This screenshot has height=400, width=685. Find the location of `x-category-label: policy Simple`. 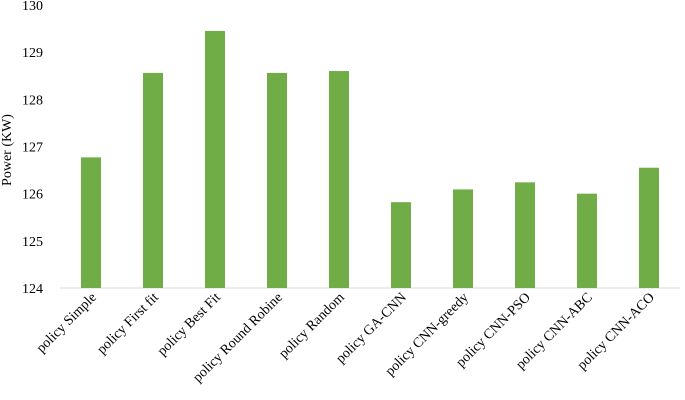

x-category-label: policy Simple is located at coordinates (67, 323).